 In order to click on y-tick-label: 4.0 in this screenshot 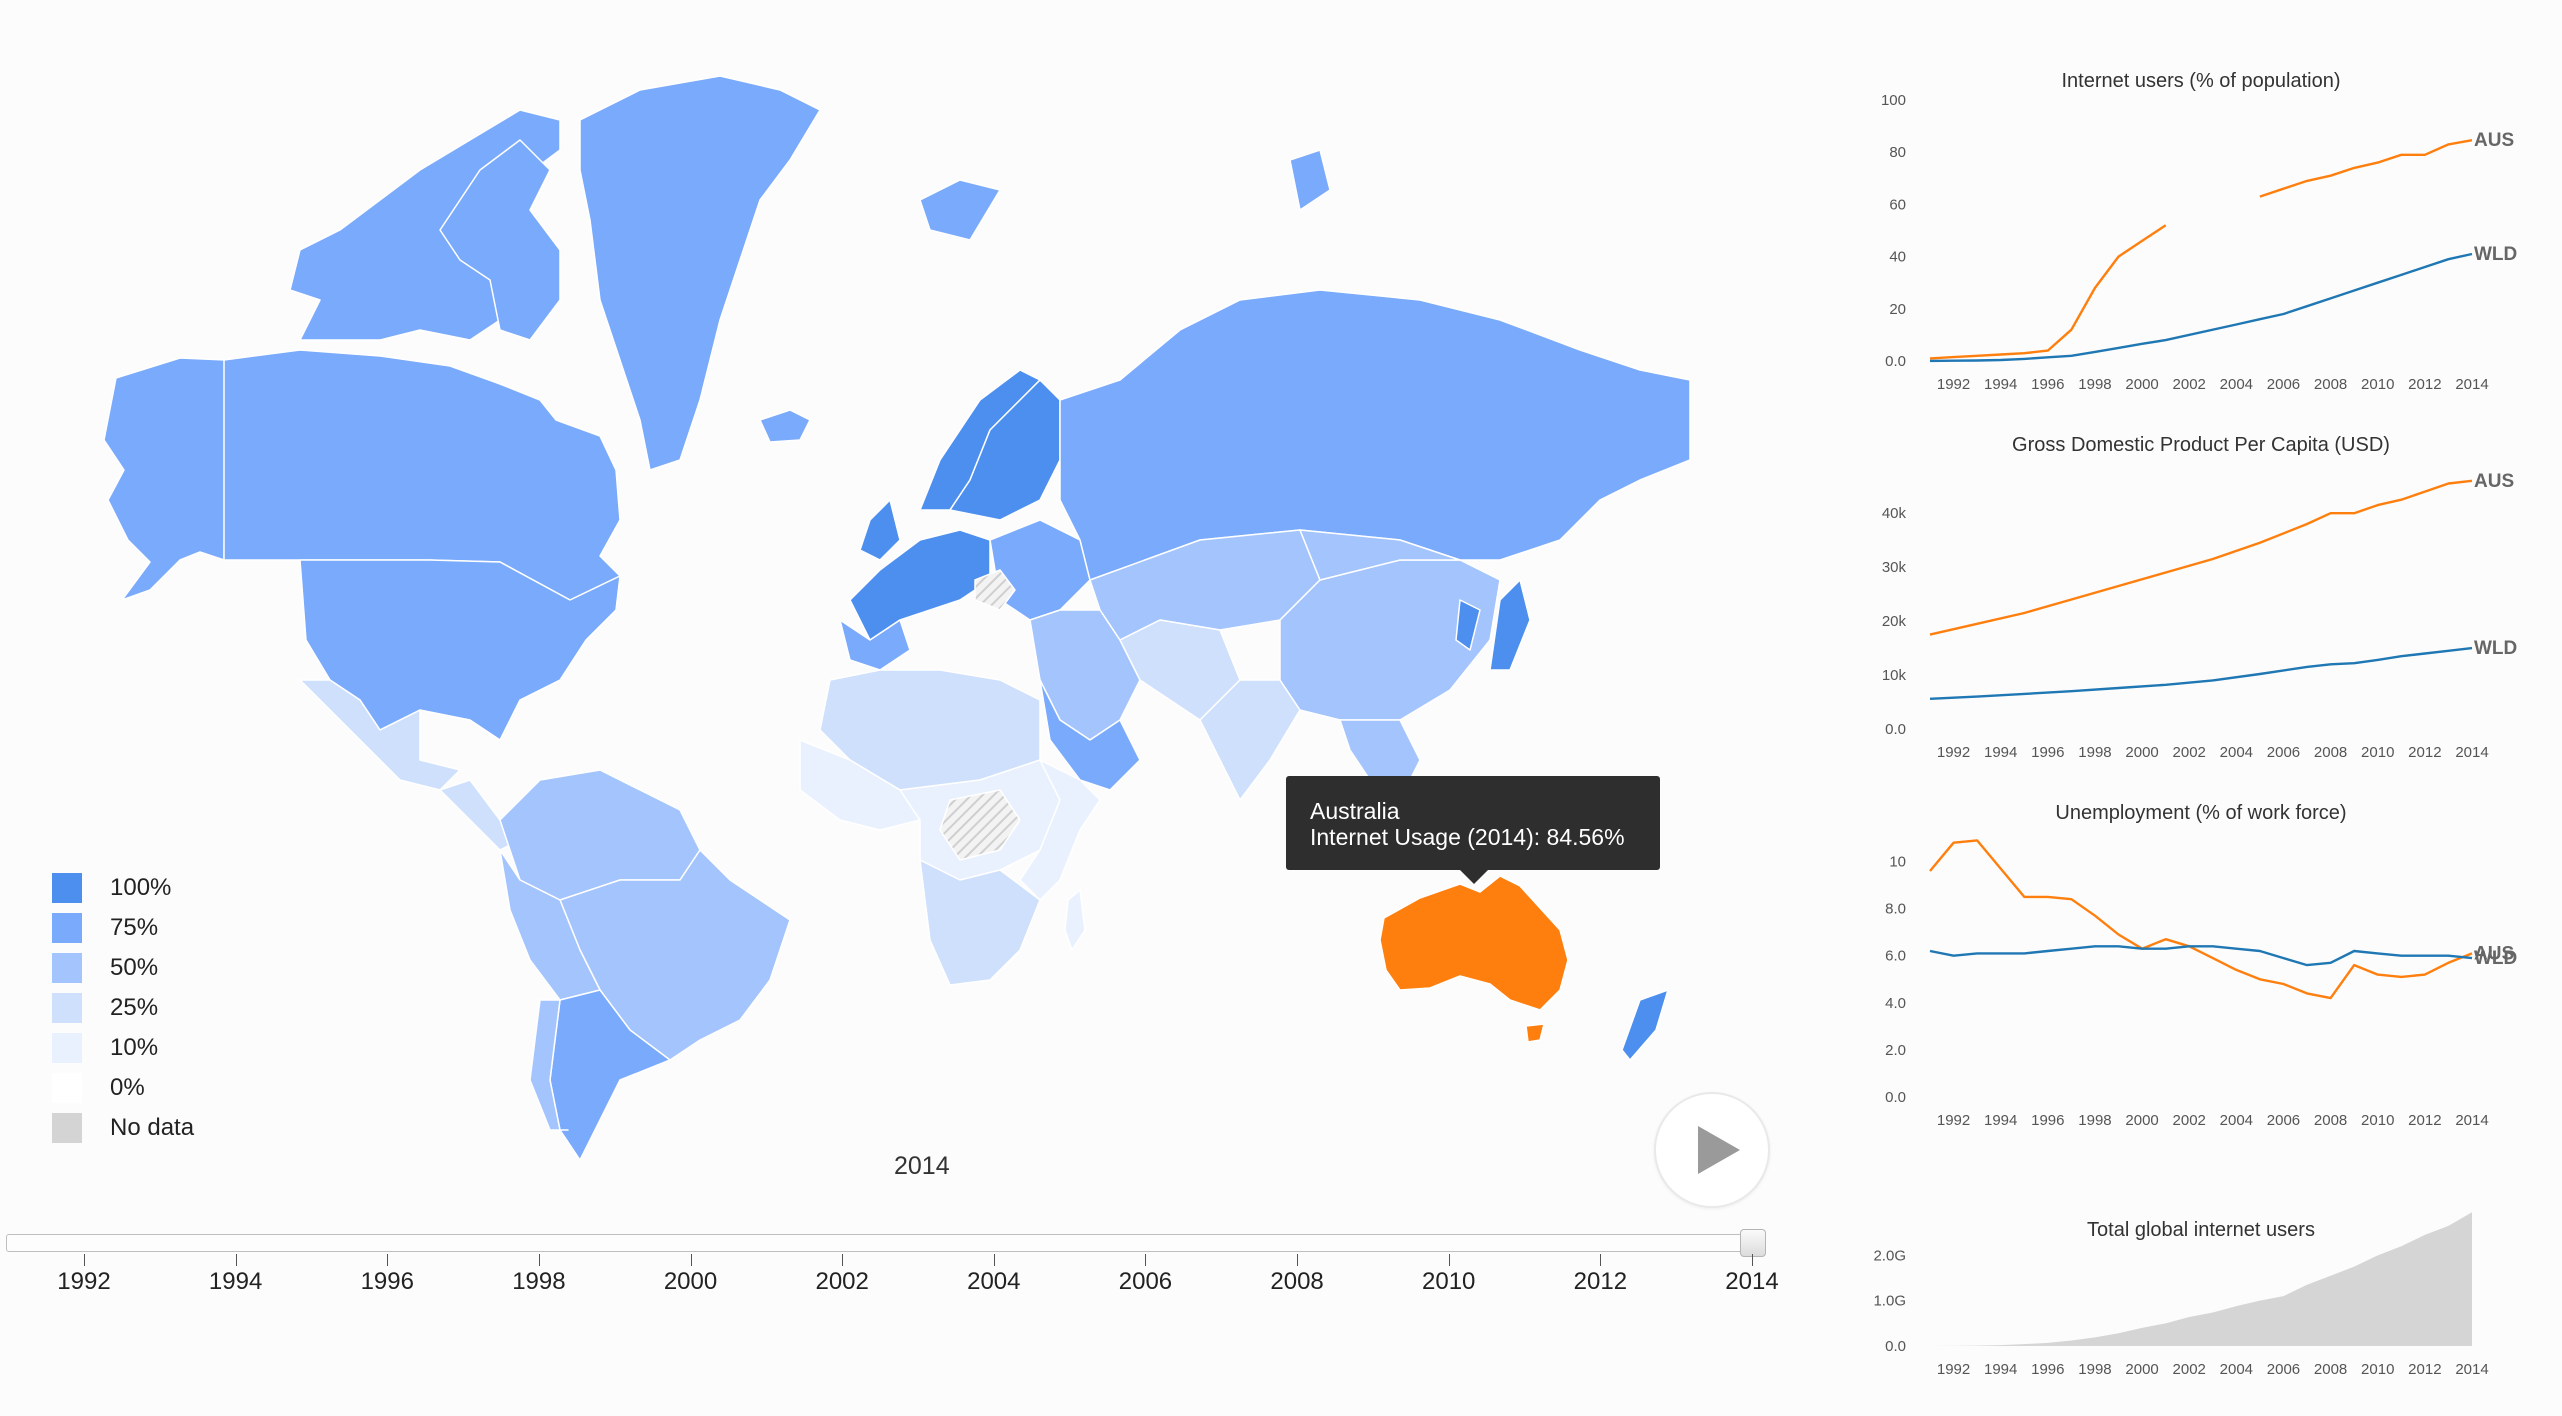, I will do `click(1895, 1003)`.